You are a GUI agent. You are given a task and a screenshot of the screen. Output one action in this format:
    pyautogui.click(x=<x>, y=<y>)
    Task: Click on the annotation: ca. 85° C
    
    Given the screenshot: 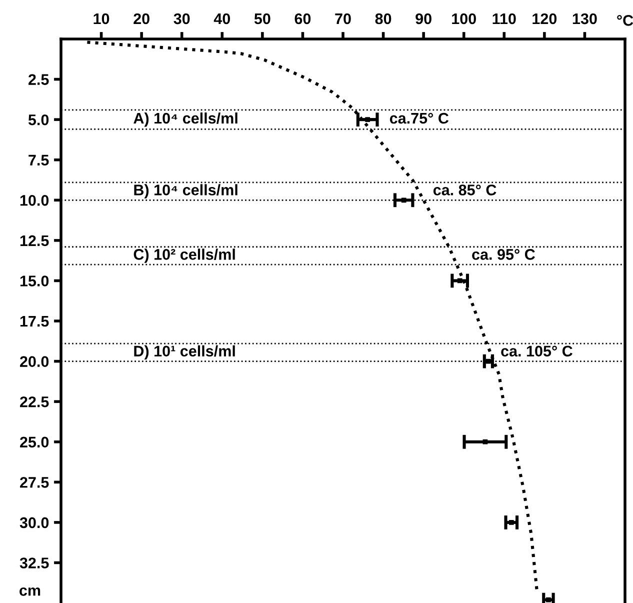 What is the action you would take?
    pyautogui.click(x=464, y=190)
    